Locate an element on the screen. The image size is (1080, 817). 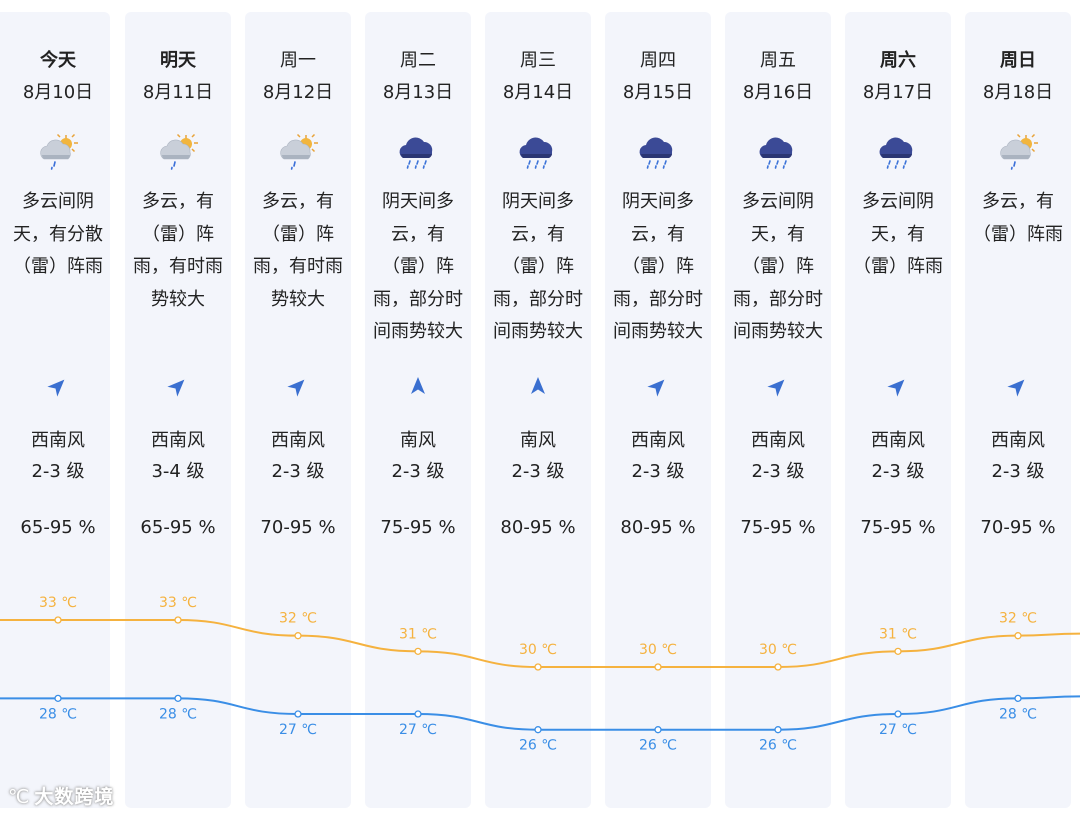
weather-description: 多云，有 （雷）阵雨，有时雨势较大 is located at coordinates (178, 251).